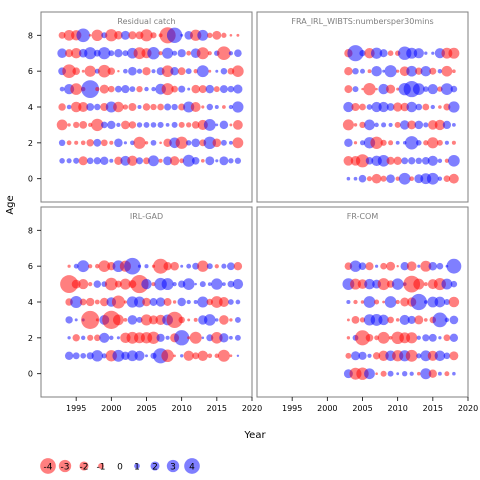 This screenshot has width=480, height=480. Describe the element at coordinates (181, 408) in the screenshot. I see `x-tick-label: 2010` at that location.